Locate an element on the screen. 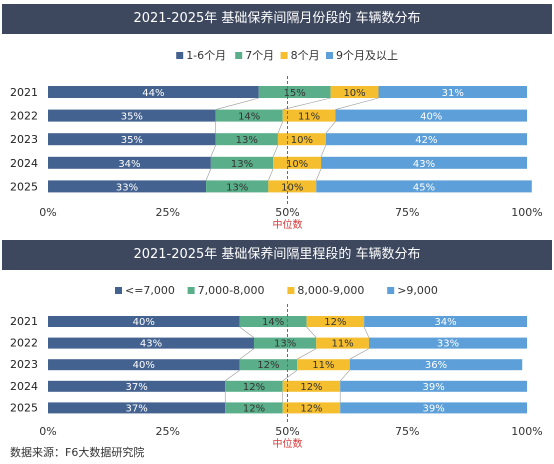 Image resolution: width=554 pixels, height=464 pixels. data-label: 42% is located at coordinates (426, 140).